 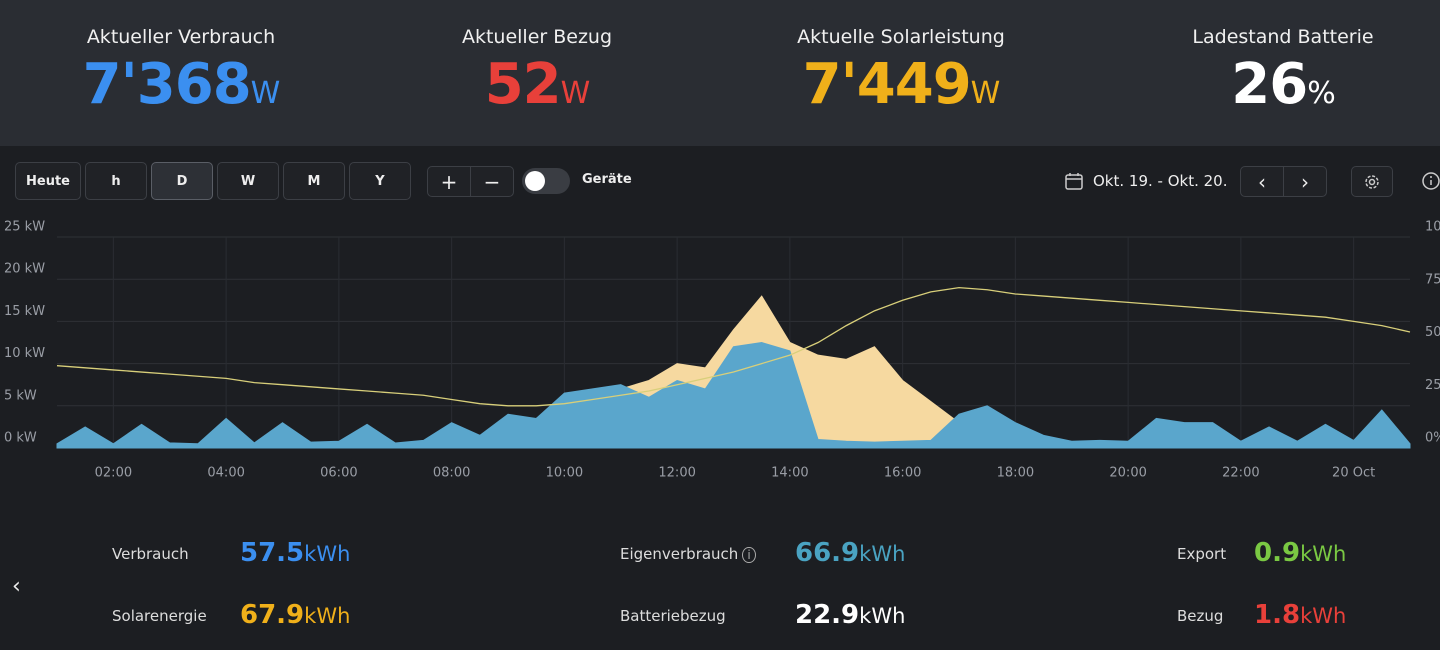 I want to click on stat-label: Solarenergie, so click(x=159, y=616).